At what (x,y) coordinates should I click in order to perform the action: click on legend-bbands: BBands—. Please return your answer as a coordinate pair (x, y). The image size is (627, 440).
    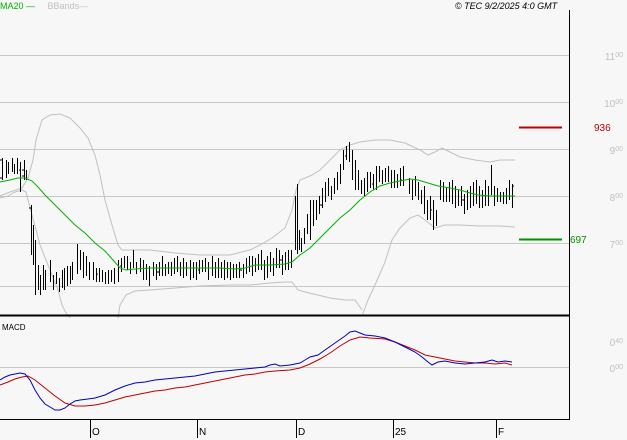
    Looking at the image, I should click on (68, 6).